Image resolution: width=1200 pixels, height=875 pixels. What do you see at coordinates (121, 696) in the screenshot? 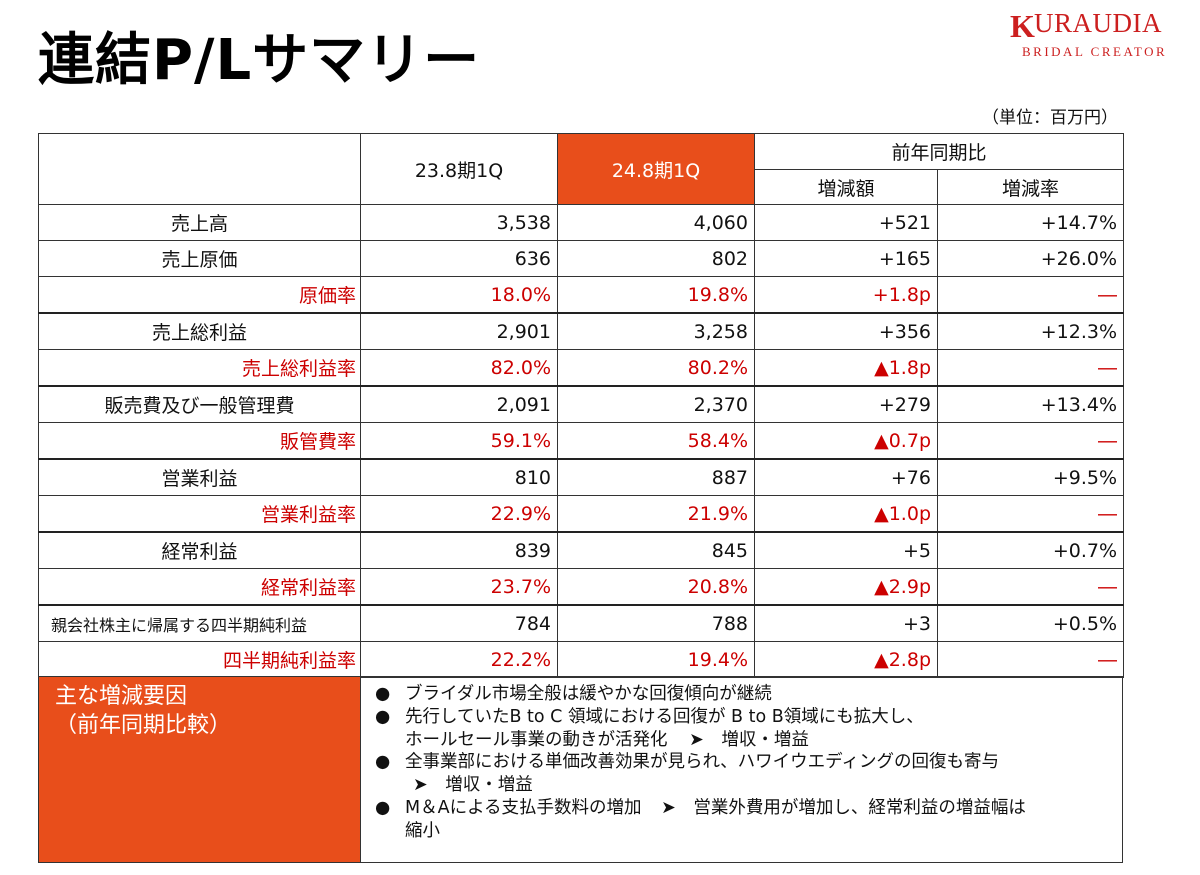
I see `heading-line-1: 主な増減要因` at bounding box center [121, 696].